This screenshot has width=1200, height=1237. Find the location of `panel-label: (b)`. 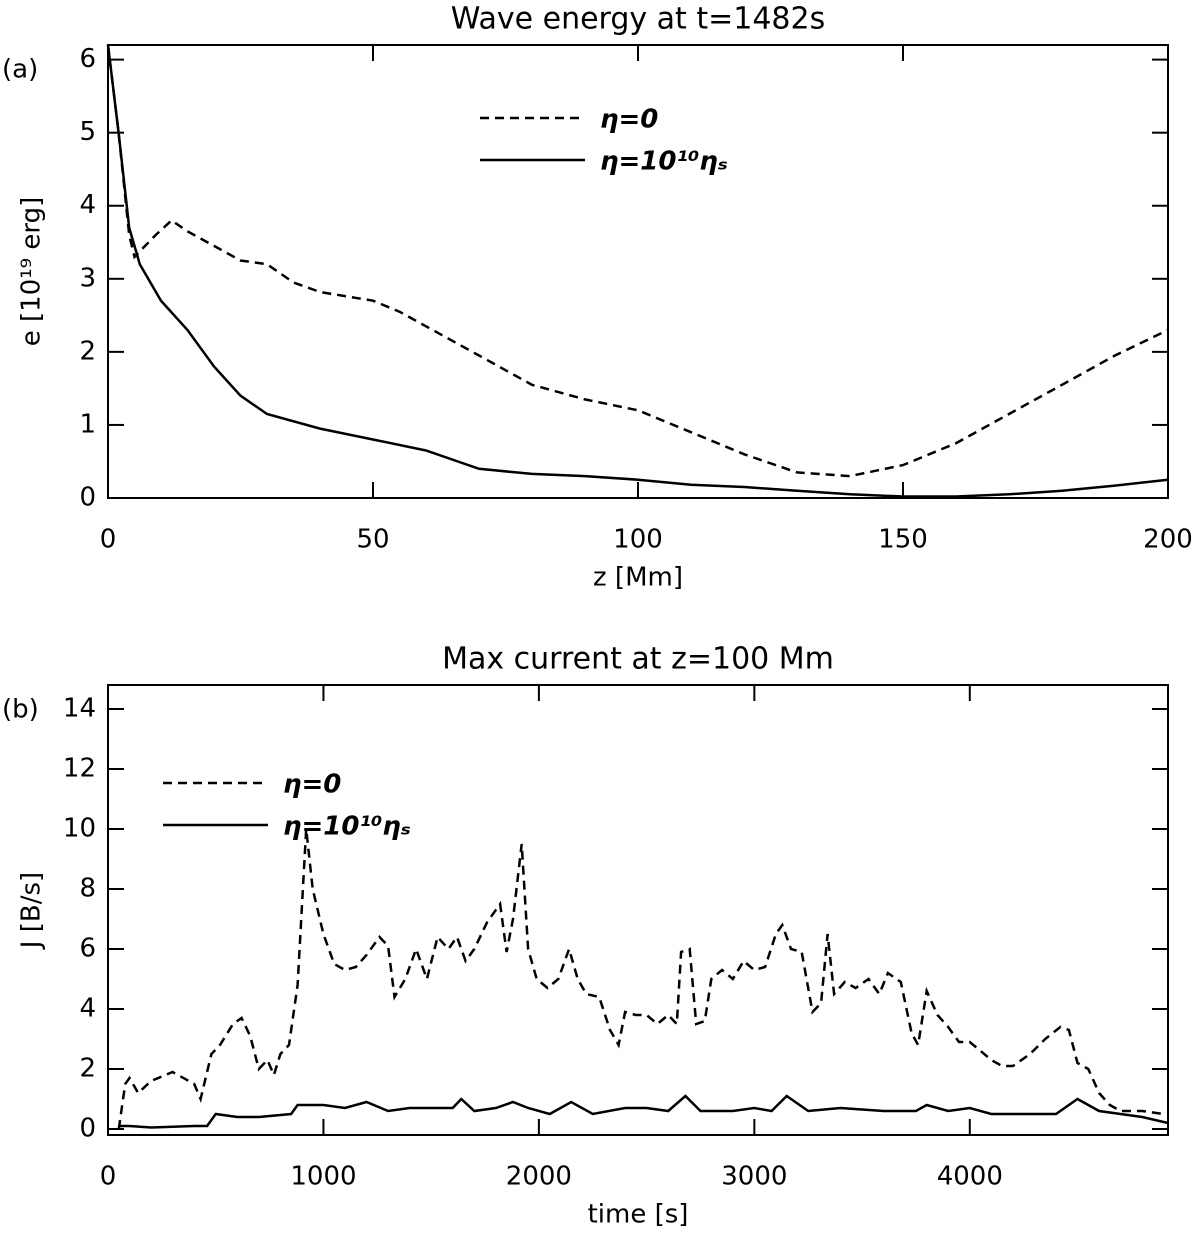

panel-label: (b) is located at coordinates (20, 710).